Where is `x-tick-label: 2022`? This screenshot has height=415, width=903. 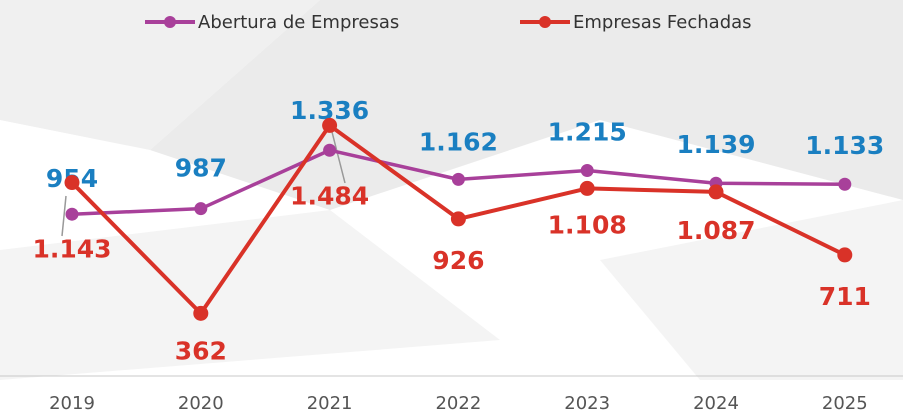 x-tick-label: 2022 is located at coordinates (458, 403).